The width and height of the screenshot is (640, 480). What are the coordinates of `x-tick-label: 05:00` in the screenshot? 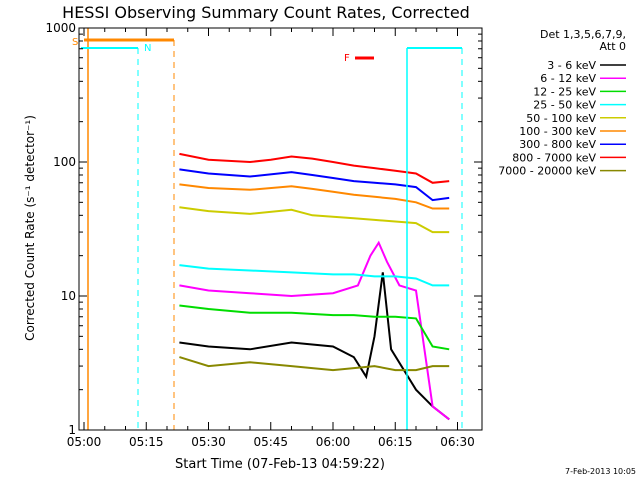 It's located at (84, 442).